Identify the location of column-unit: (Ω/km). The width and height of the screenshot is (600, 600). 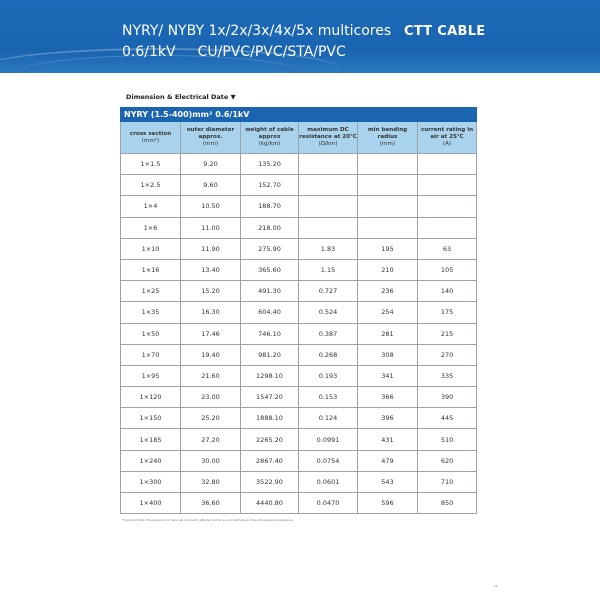
(328, 144).